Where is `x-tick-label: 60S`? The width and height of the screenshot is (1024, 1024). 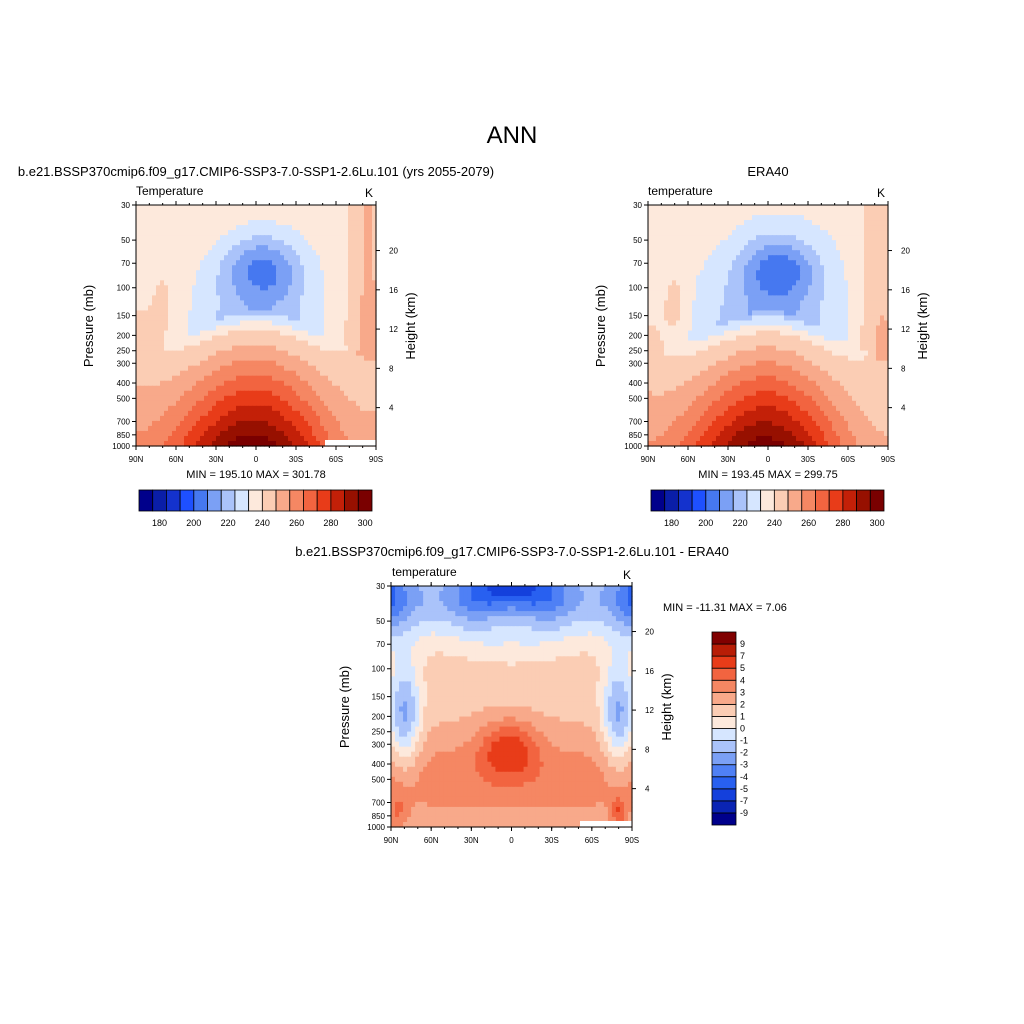 x-tick-label: 60S is located at coordinates (336, 459).